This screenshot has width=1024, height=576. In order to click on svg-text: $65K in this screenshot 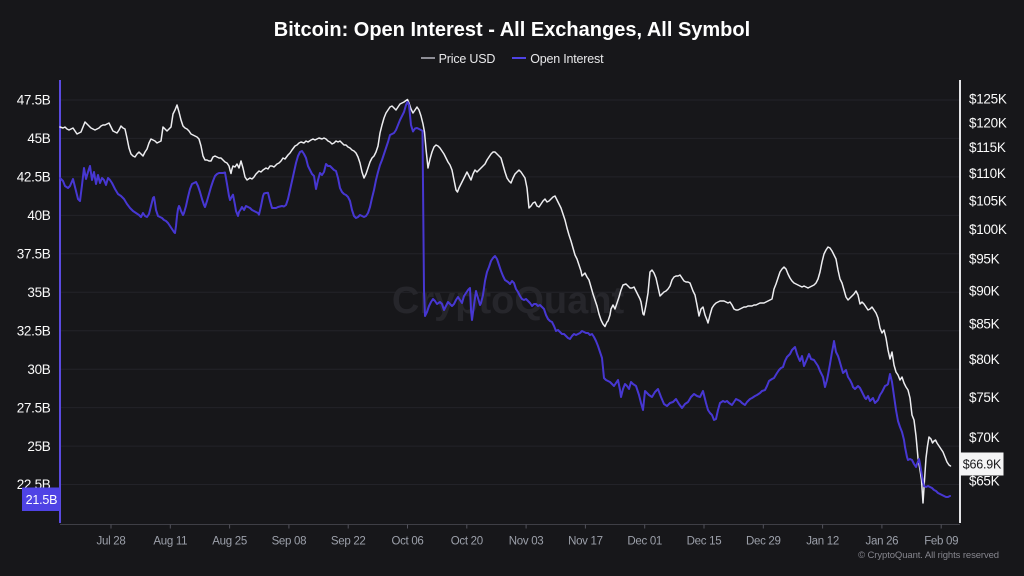, I will do `click(984, 480)`.